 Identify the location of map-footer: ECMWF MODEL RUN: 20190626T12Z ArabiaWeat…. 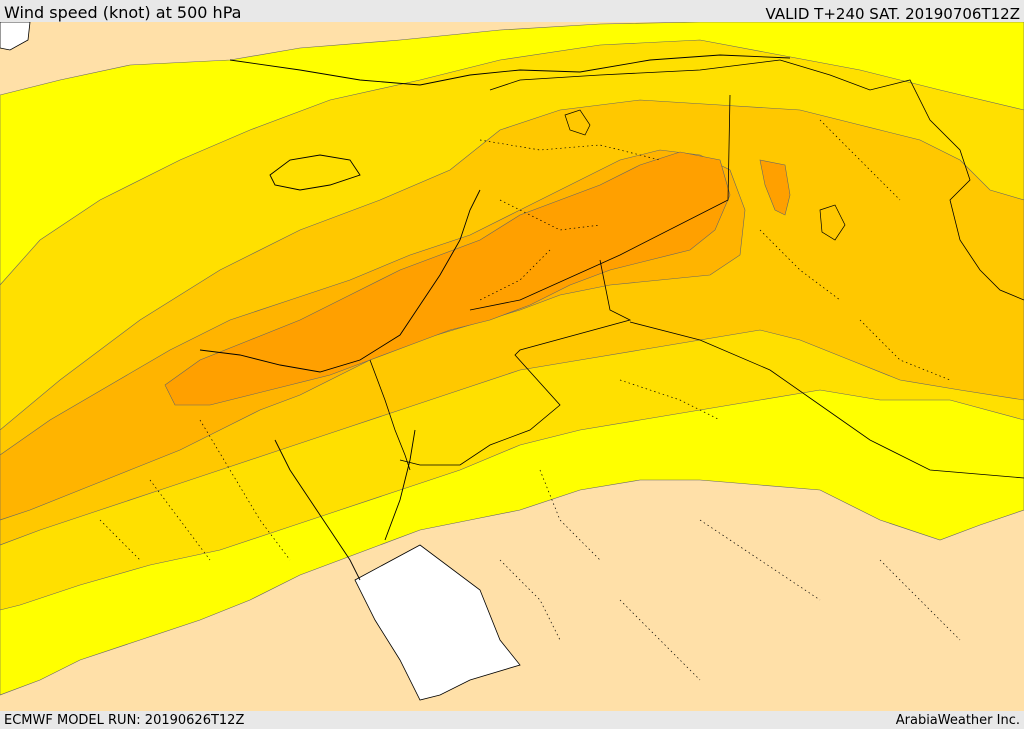
(512, 720).